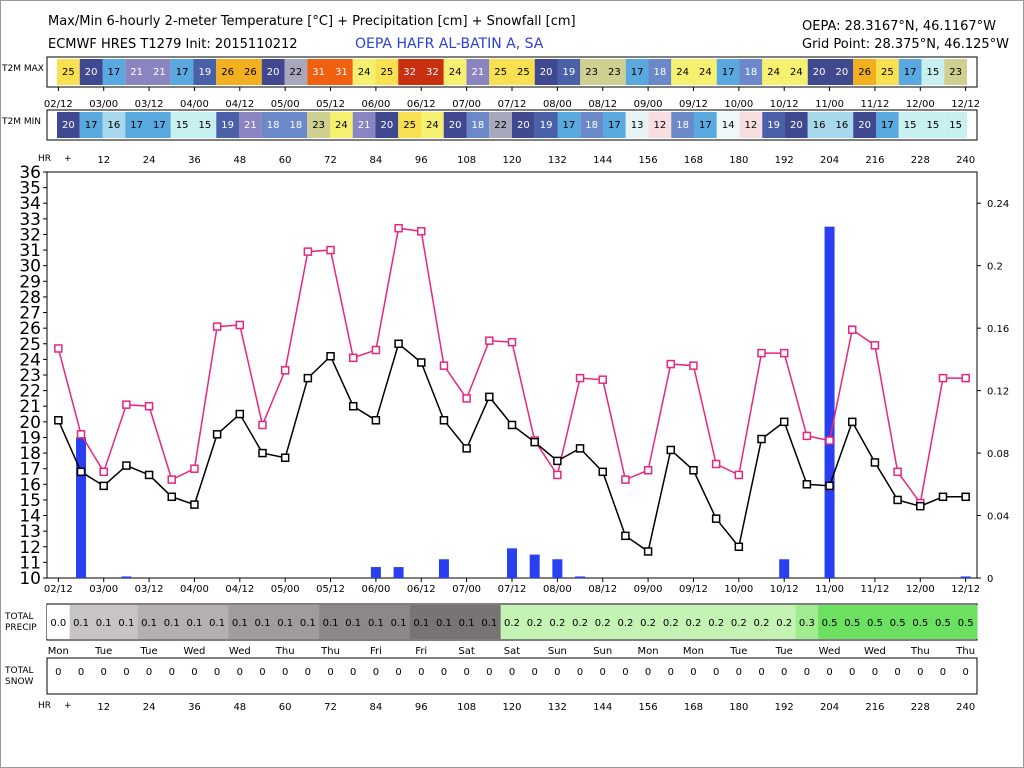  I want to click on t2m-min-value: 21, so click(364, 125).